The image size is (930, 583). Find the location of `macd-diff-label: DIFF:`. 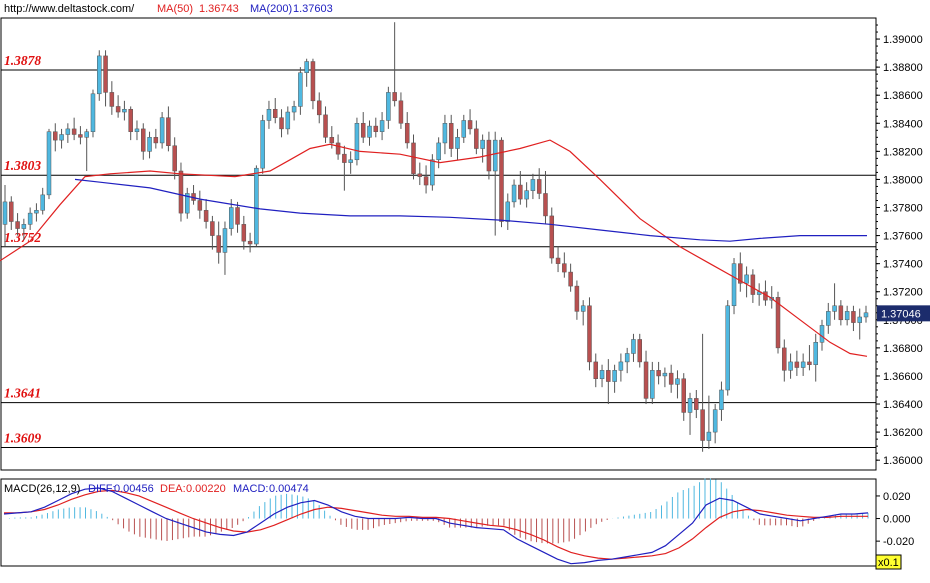

macd-diff-label: DIFF: is located at coordinates (102, 489).